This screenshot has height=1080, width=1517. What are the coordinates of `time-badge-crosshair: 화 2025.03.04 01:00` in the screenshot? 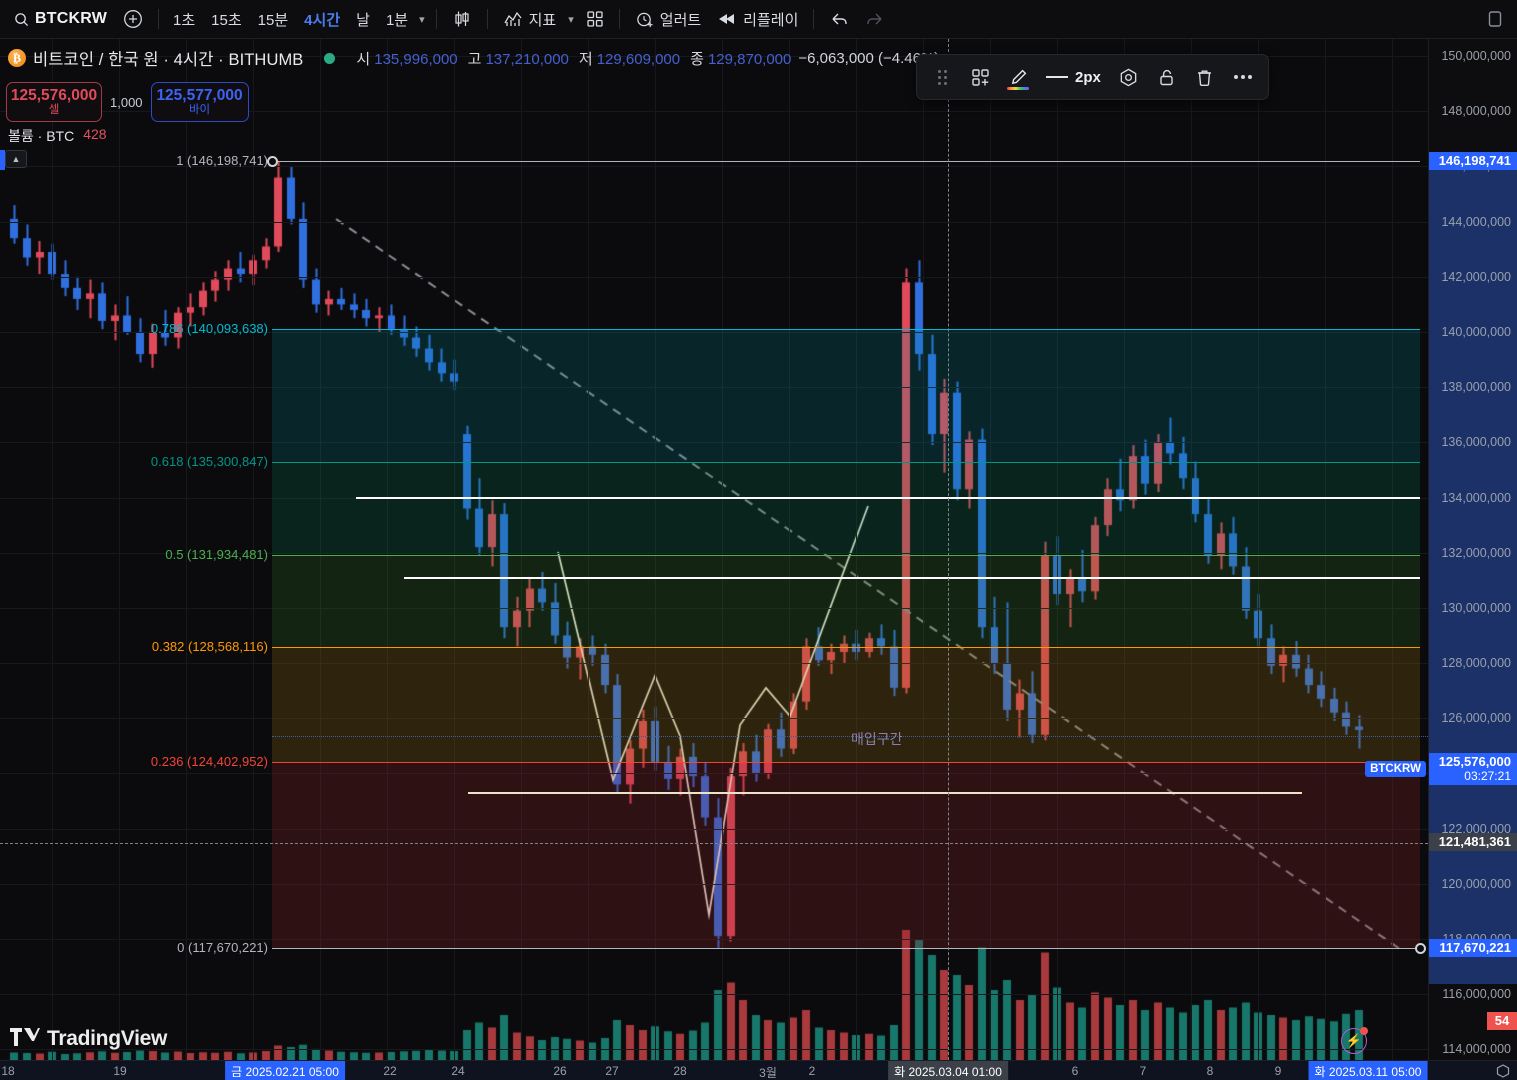 It's located at (948, 1070).